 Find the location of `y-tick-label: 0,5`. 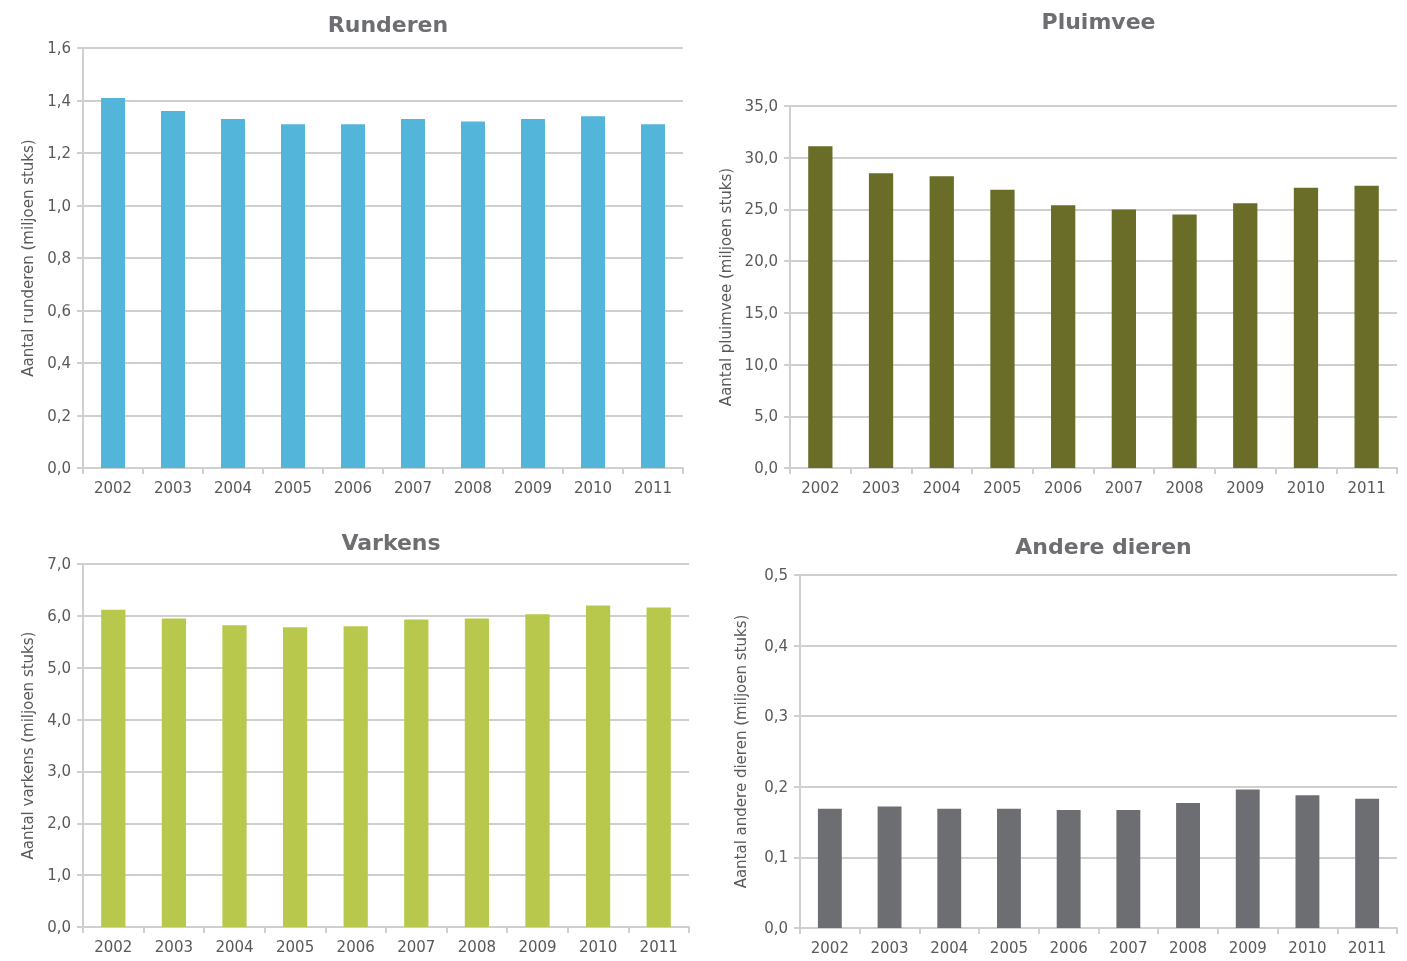

y-tick-label: 0,5 is located at coordinates (776, 575).